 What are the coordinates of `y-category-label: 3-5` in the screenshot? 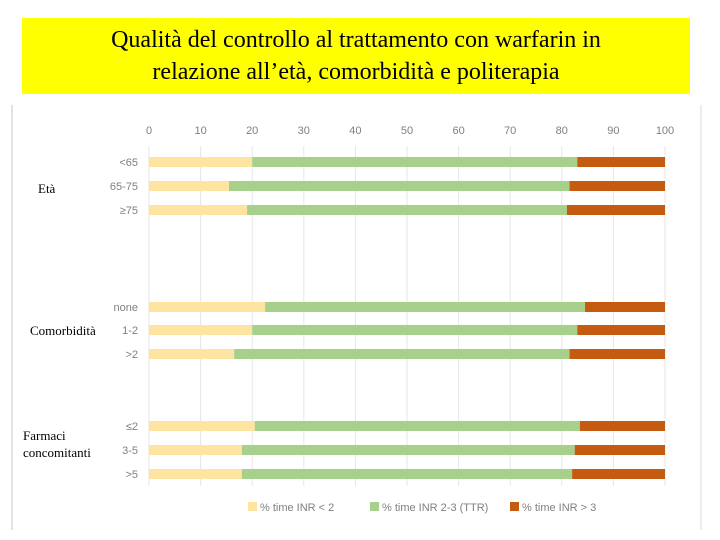 It's located at (130, 451).